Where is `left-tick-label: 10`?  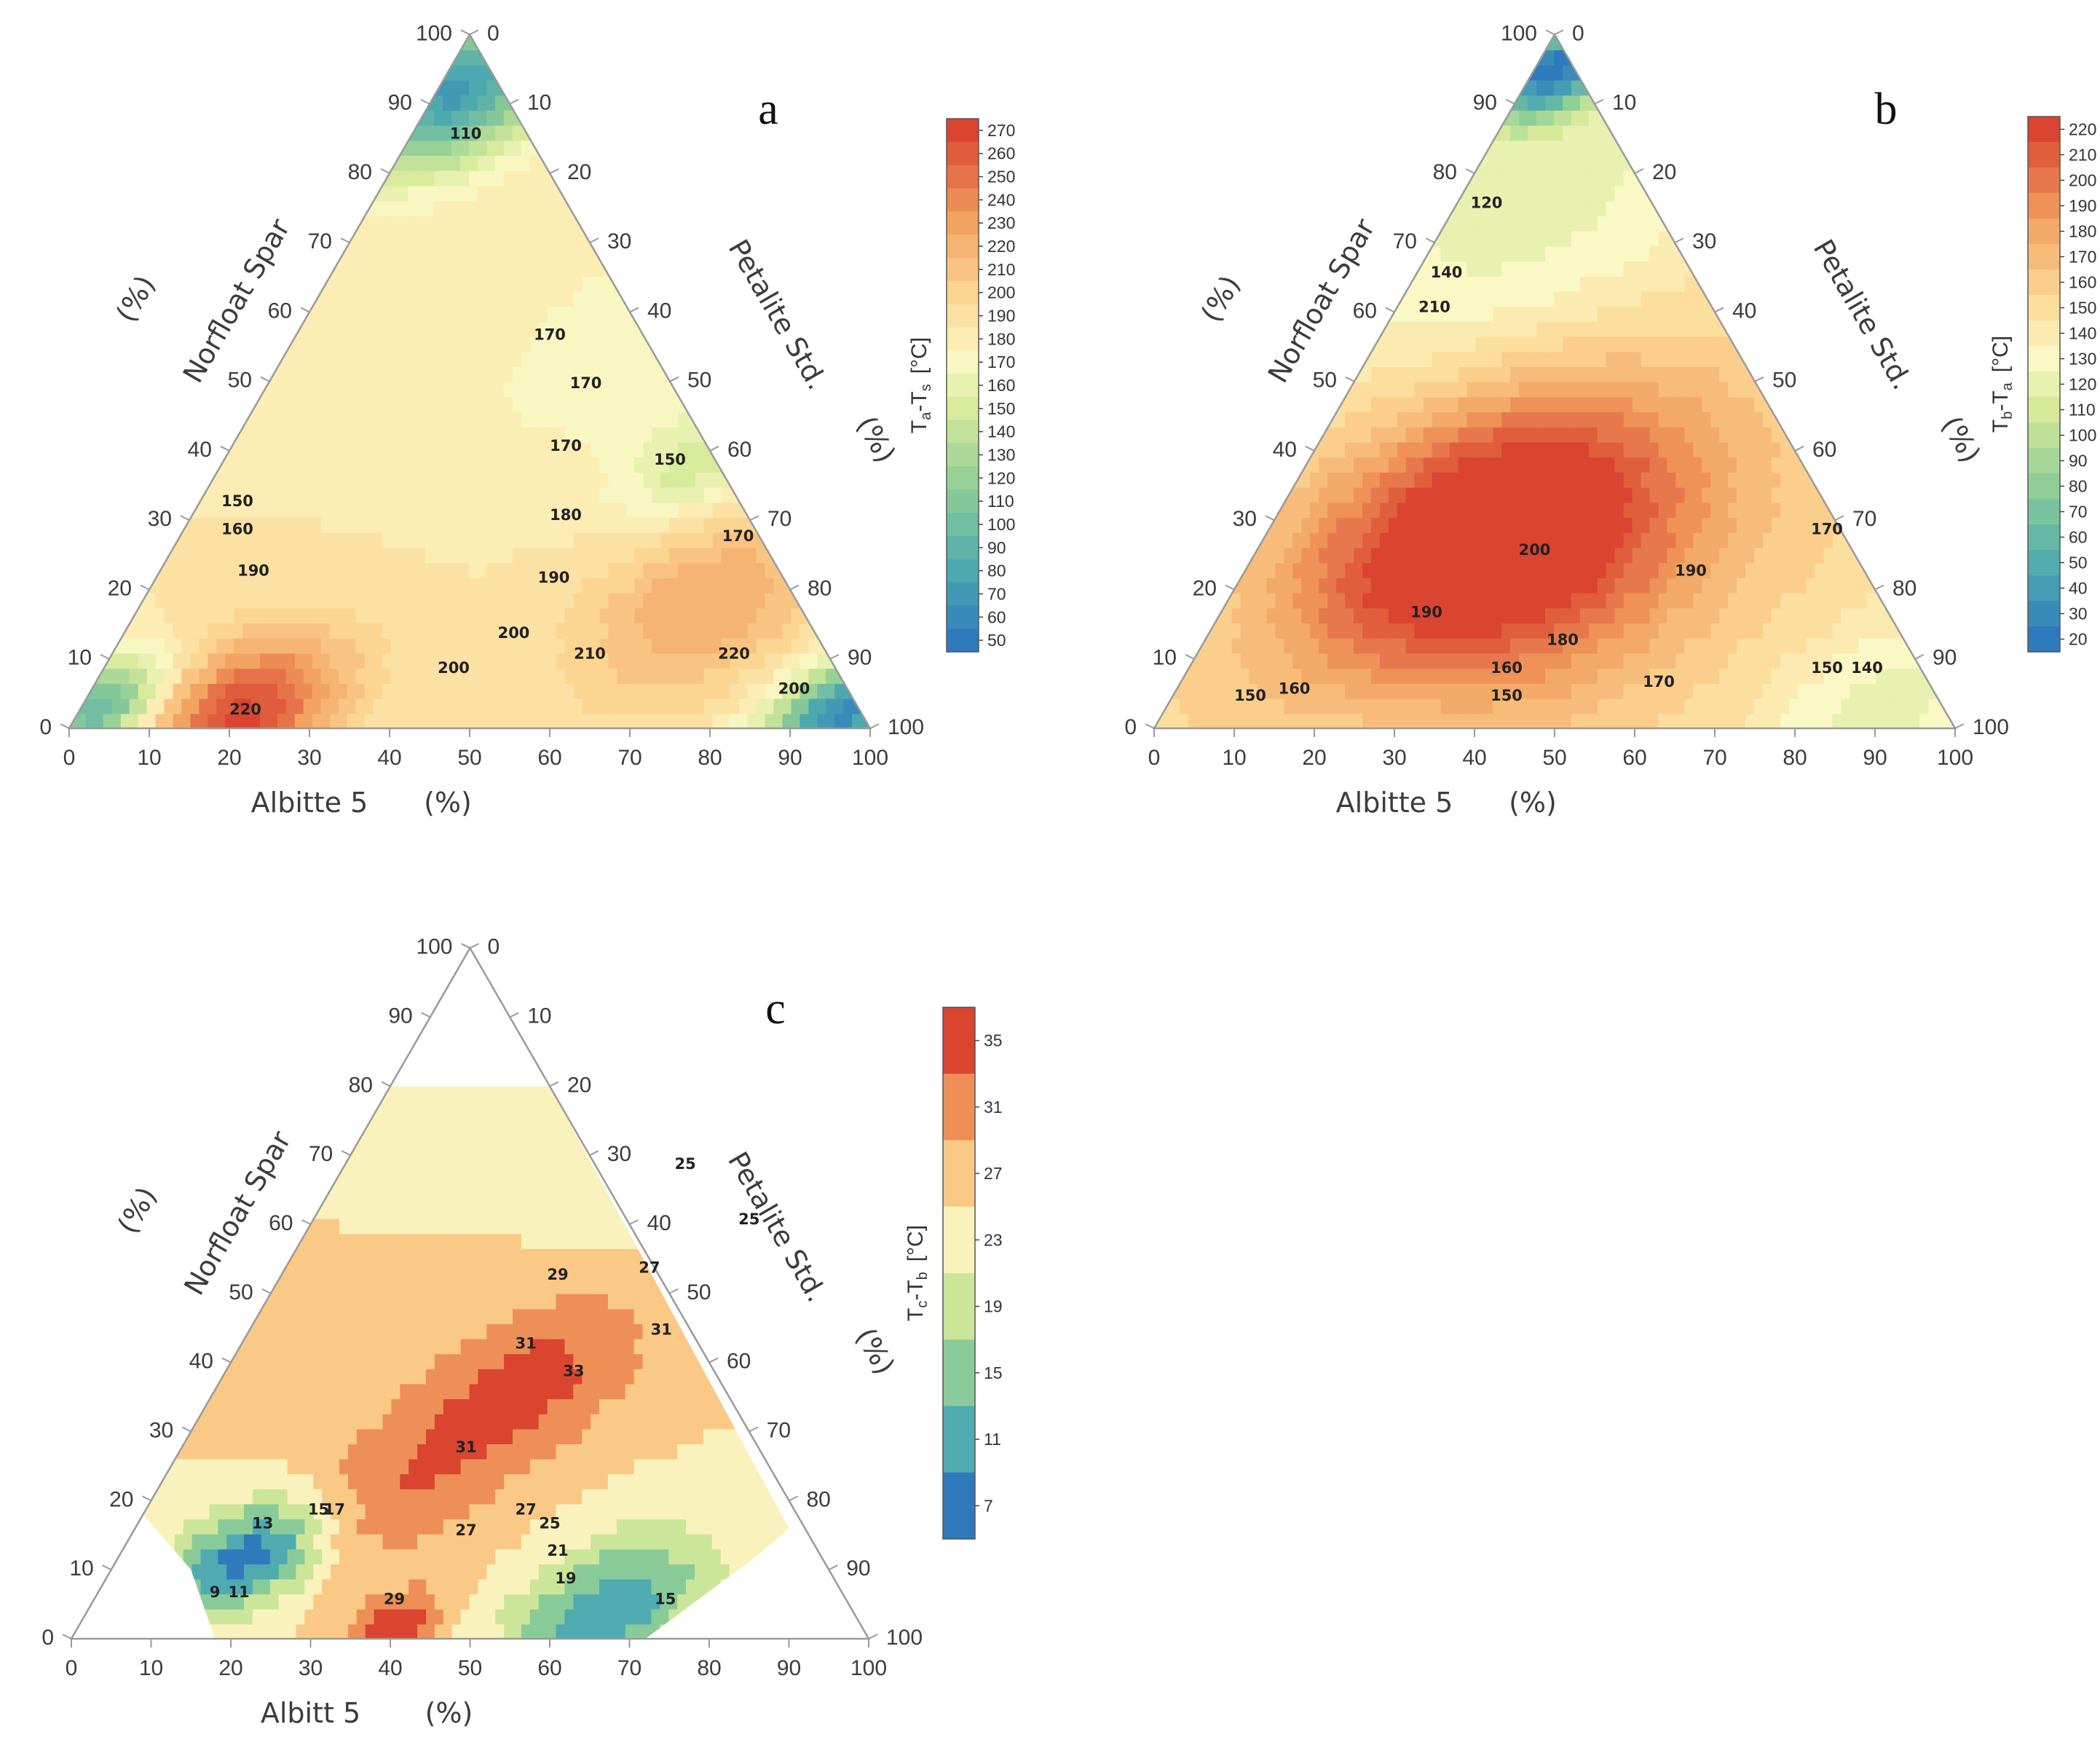
left-tick-label: 10 is located at coordinates (1165, 658).